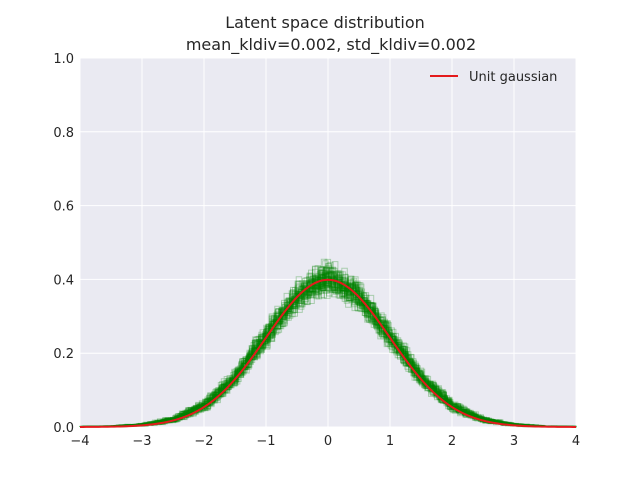 The image size is (640, 480). Describe the element at coordinates (390, 441) in the screenshot. I see `x-tick-label: 1` at that location.